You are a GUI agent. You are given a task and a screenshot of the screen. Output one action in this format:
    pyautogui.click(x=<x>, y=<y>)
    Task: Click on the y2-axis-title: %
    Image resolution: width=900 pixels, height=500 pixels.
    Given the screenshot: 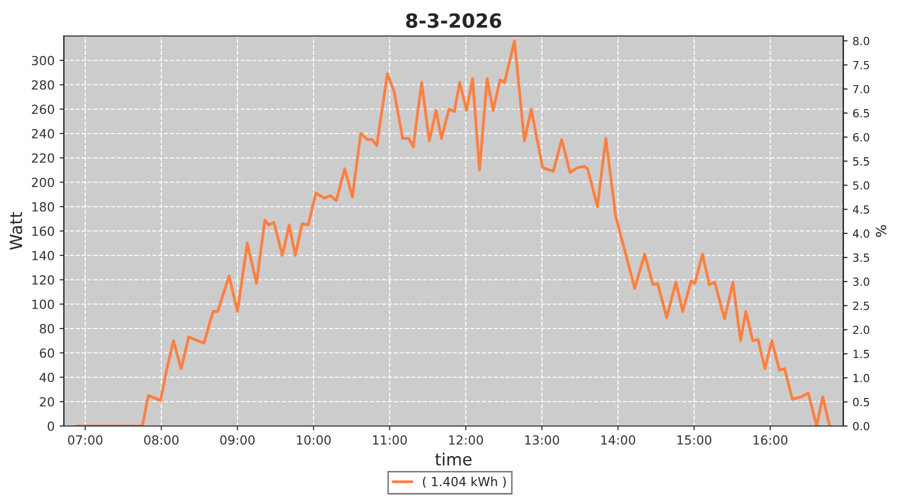 What is the action you would take?
    pyautogui.click(x=881, y=231)
    